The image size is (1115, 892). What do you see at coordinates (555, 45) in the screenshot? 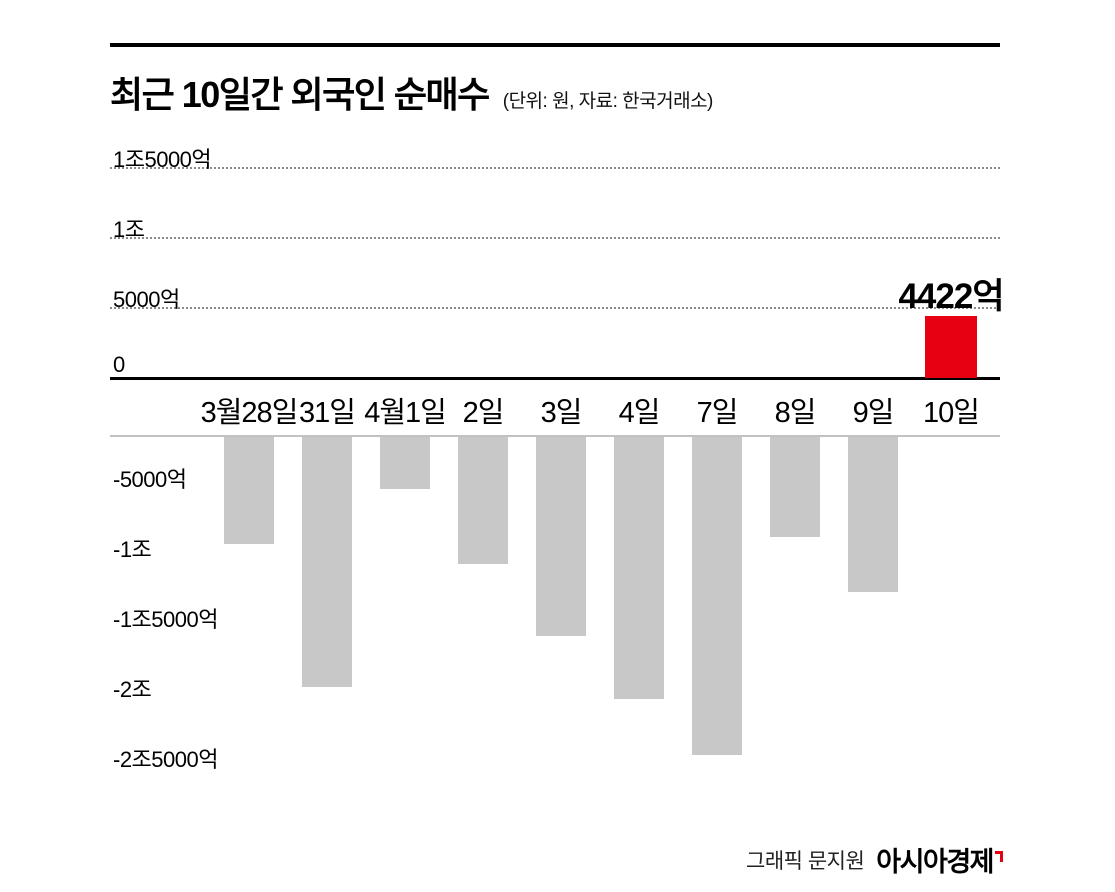
I see `top-rule` at bounding box center [555, 45].